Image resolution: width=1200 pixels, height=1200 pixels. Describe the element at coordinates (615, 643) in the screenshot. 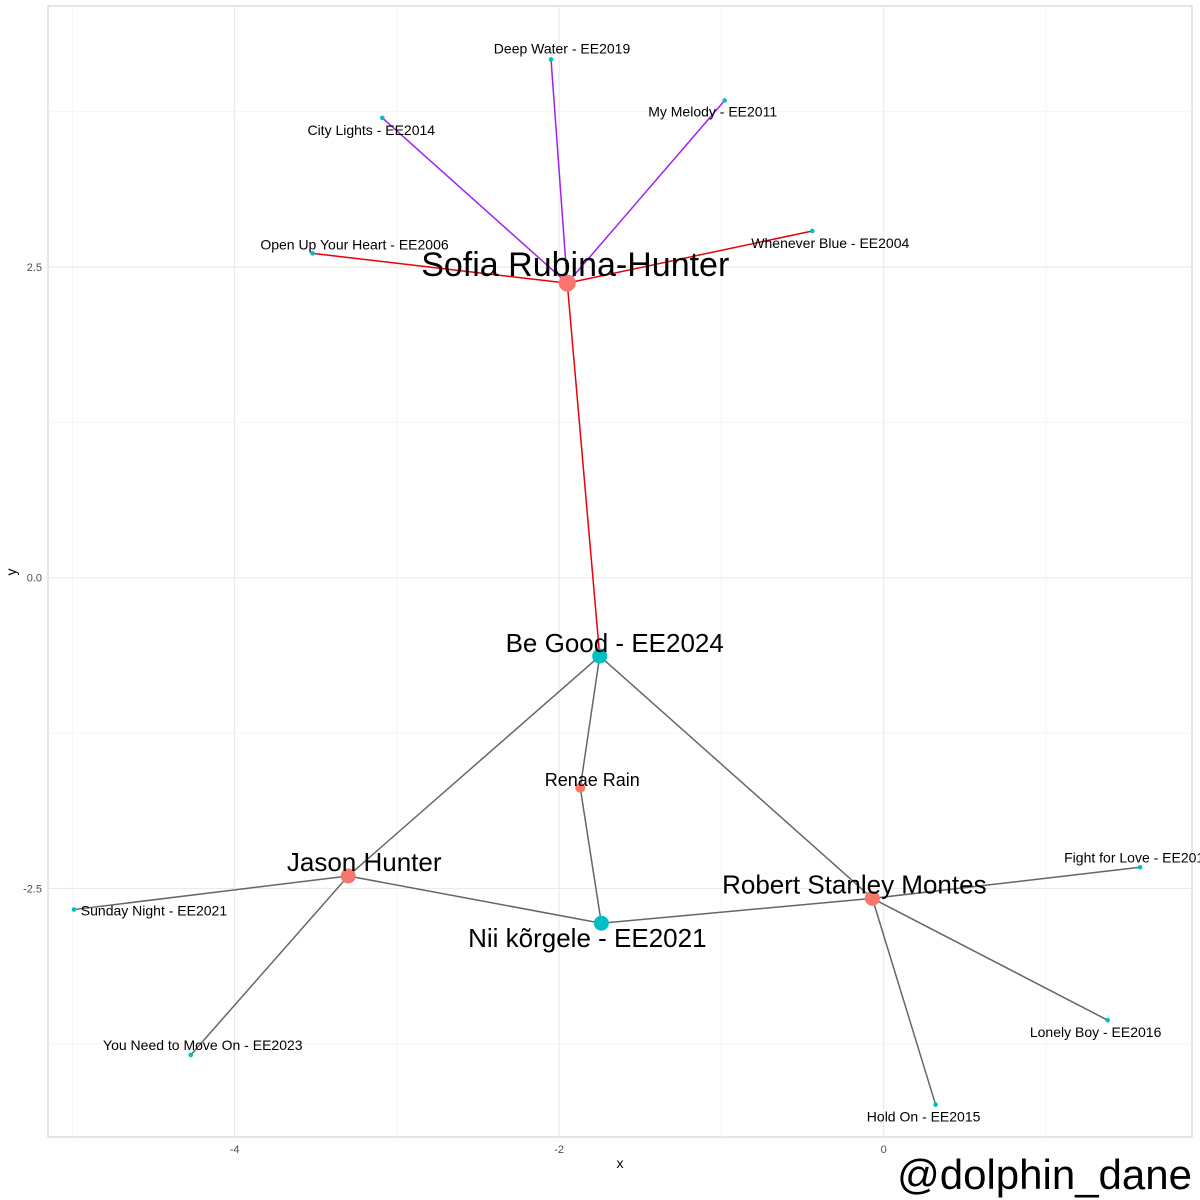

I see `node-label-begood: Be Good - EE2024` at that location.